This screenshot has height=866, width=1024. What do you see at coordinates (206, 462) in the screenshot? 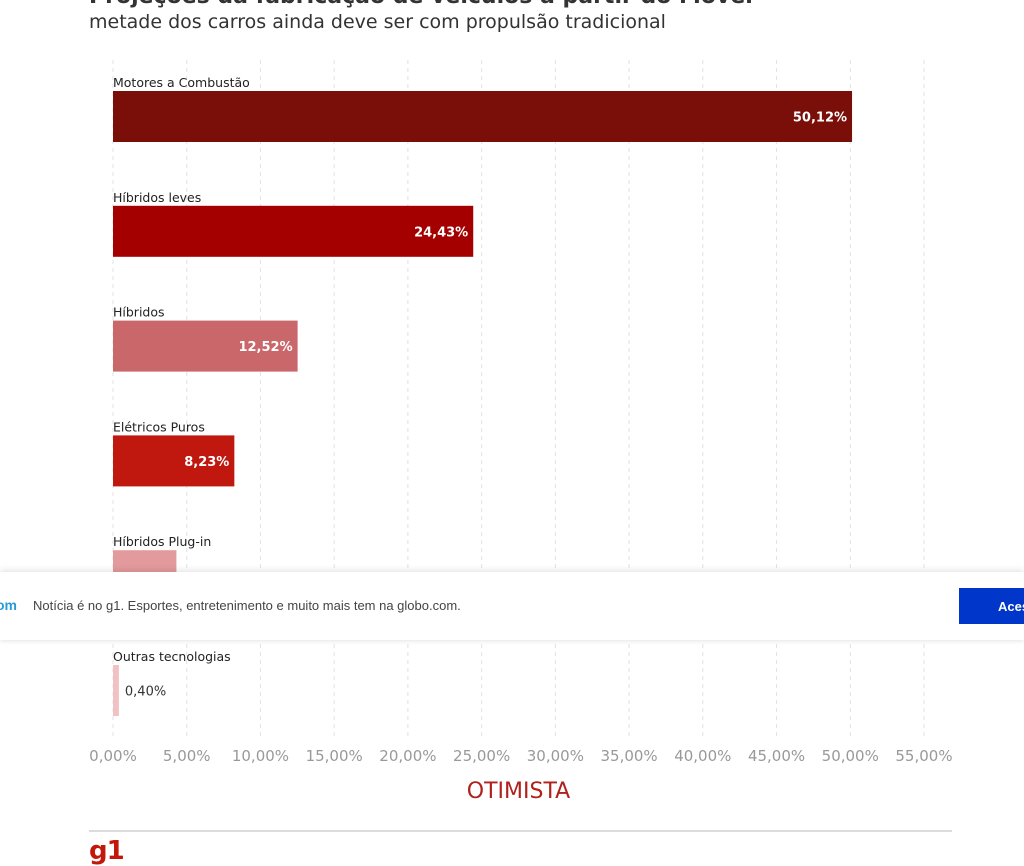
I see `data-label: 8,23%` at bounding box center [206, 462].